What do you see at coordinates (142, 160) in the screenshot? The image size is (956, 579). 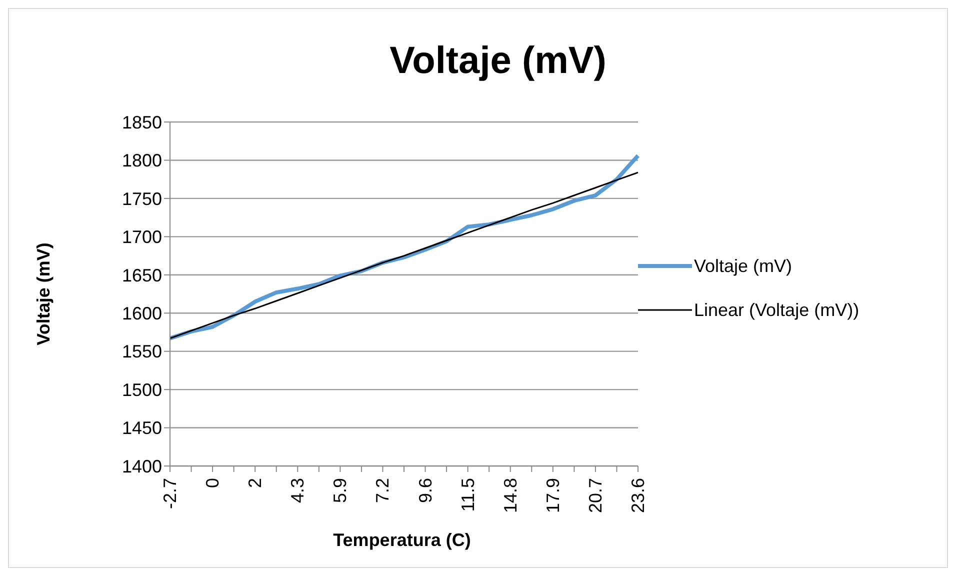 I see `y-tick-label: 1800` at bounding box center [142, 160].